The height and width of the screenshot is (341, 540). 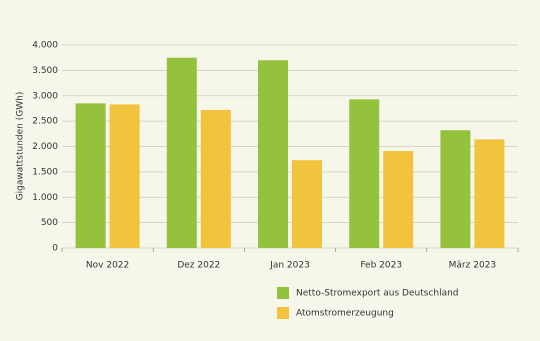 What do you see at coordinates (377, 294) in the screenshot?
I see `legend-label: Netto-Stromexport aus Deutschland` at bounding box center [377, 294].